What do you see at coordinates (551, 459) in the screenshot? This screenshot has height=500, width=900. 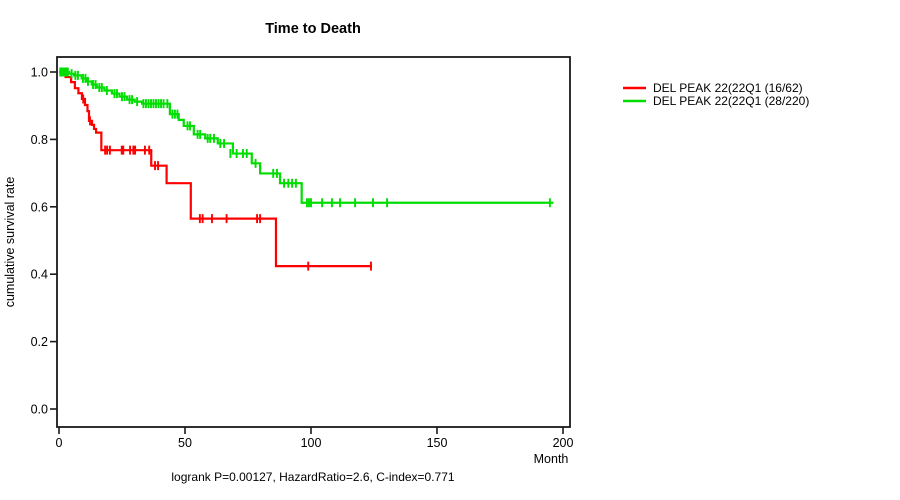 I see `x-axis-title: Month` at bounding box center [551, 459].